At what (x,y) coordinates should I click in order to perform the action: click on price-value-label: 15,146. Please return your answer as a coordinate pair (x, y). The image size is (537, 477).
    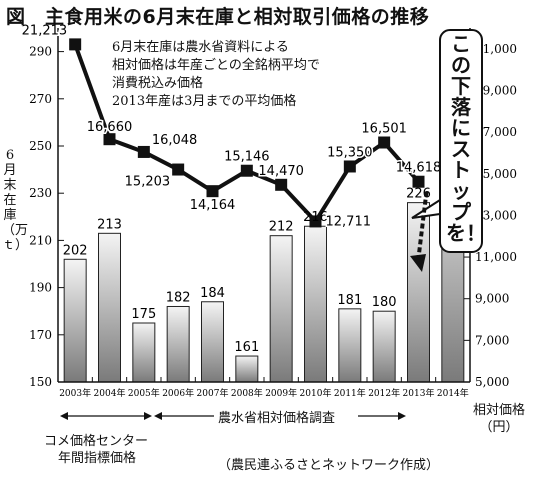
    Looking at the image, I should click on (247, 157).